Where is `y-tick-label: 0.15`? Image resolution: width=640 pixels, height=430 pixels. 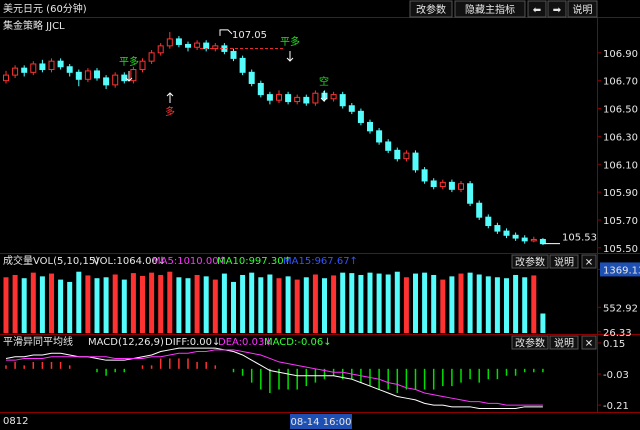
y-tick-label: 0.15 is located at coordinates (614, 344).